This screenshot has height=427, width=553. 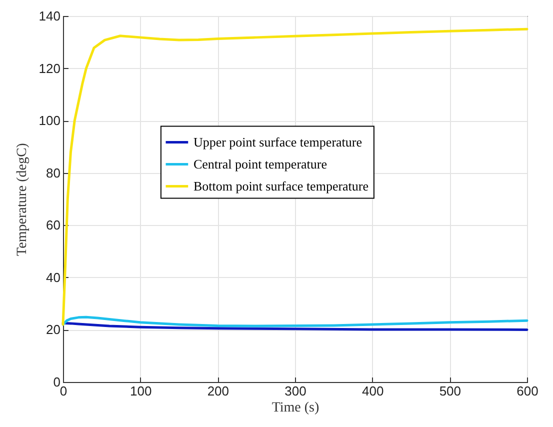 I want to click on legend-label: Central point temperature, so click(x=260, y=164).